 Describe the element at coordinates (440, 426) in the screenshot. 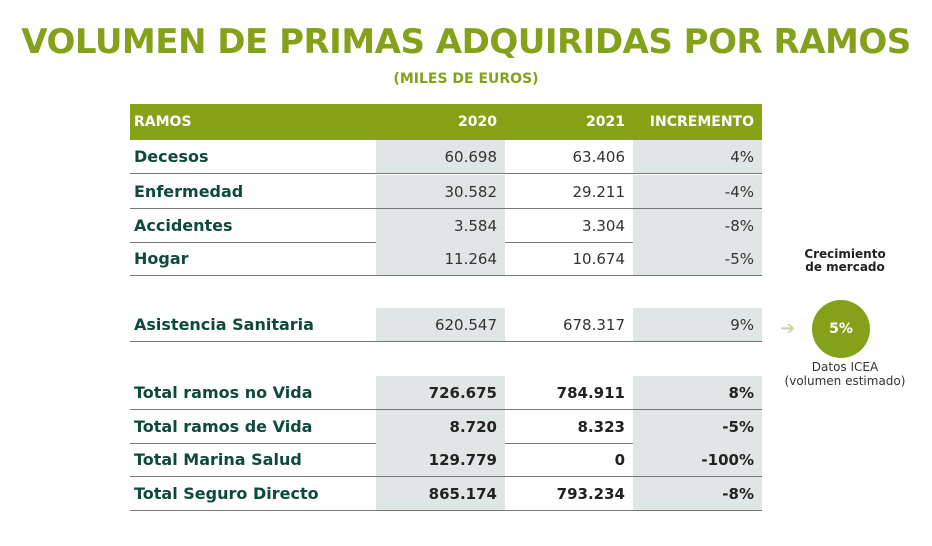

I see `value-2020-cell: 8.720` at that location.